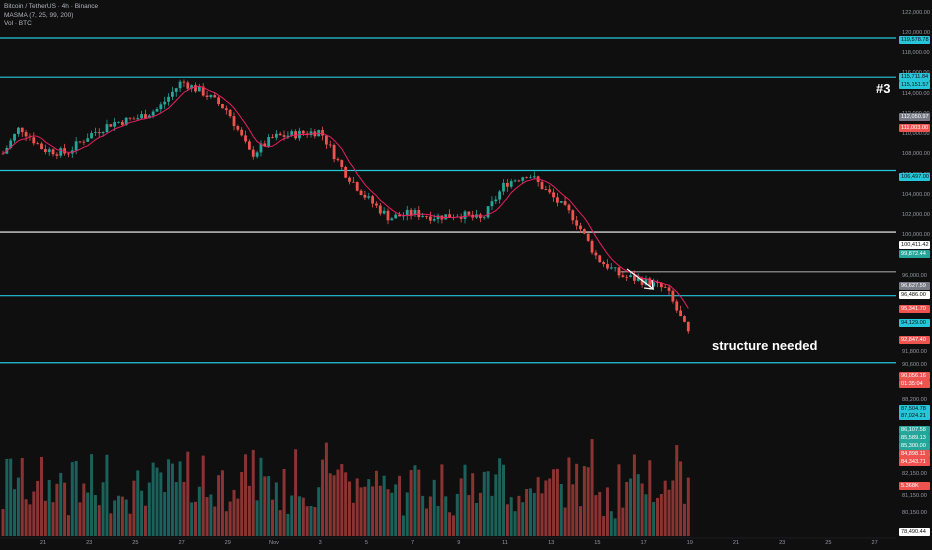 The image size is (932, 550). I want to click on volume-bars, so click(345, 487).